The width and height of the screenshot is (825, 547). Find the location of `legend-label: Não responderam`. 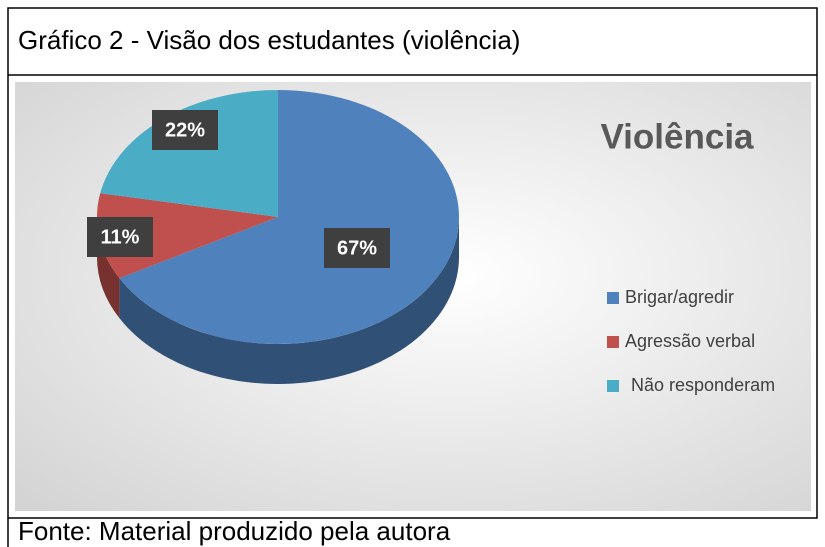

legend-label: Não responderam is located at coordinates (703, 385).